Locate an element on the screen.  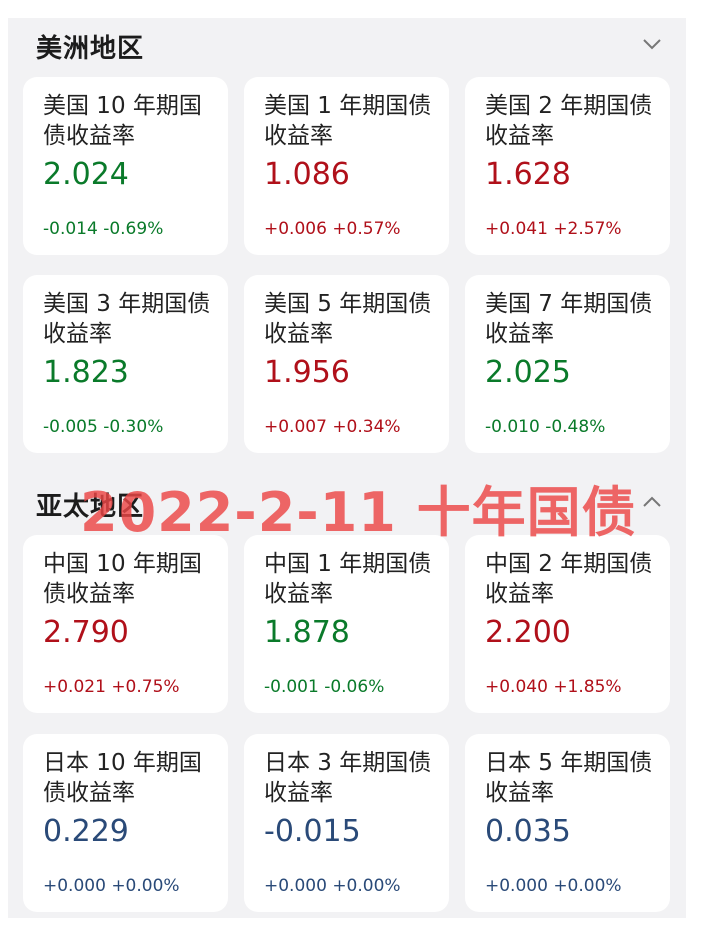
bond-card-cn-1y: 中国 1 年期国债收益率 1.878 -0.001 -0.06% is located at coordinates (346, 624).